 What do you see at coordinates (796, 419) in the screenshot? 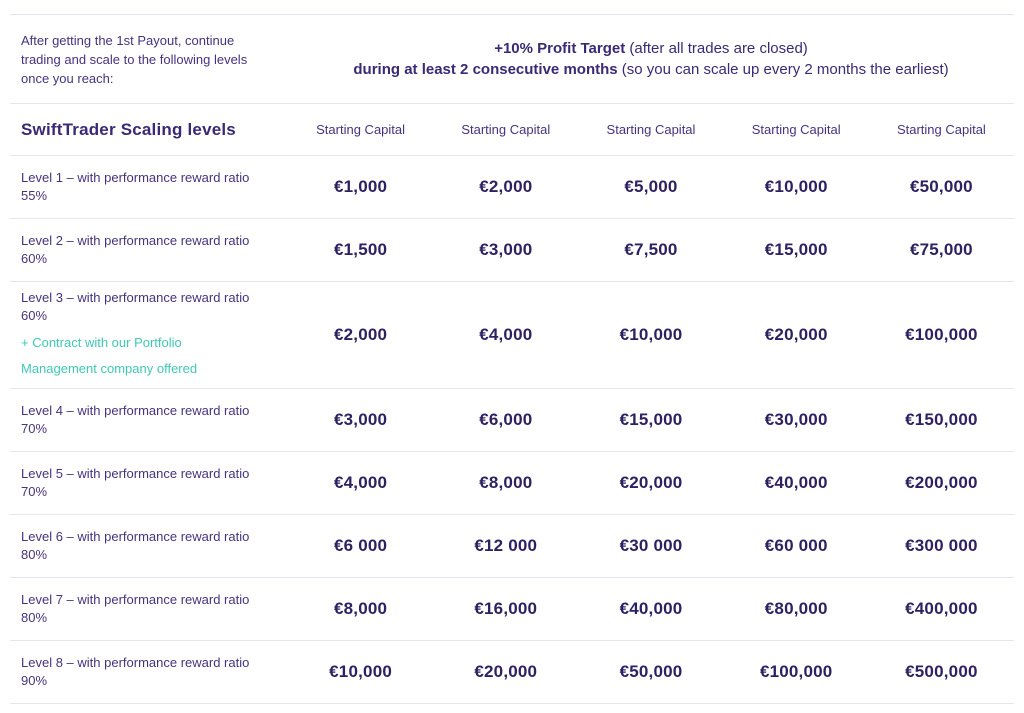
I see `capital-value: €30,000` at bounding box center [796, 419].